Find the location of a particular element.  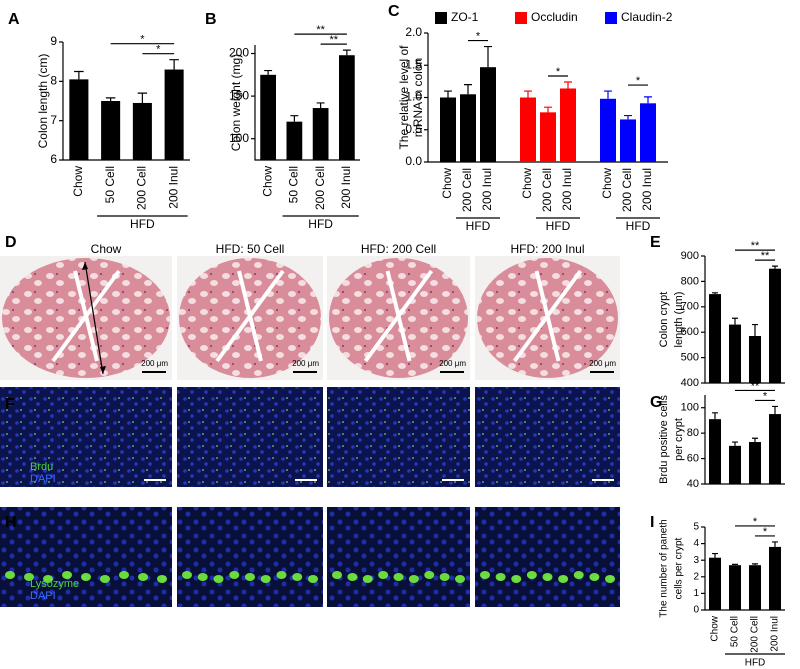

y-tick-label: 3 is located at coordinates (696, 560).